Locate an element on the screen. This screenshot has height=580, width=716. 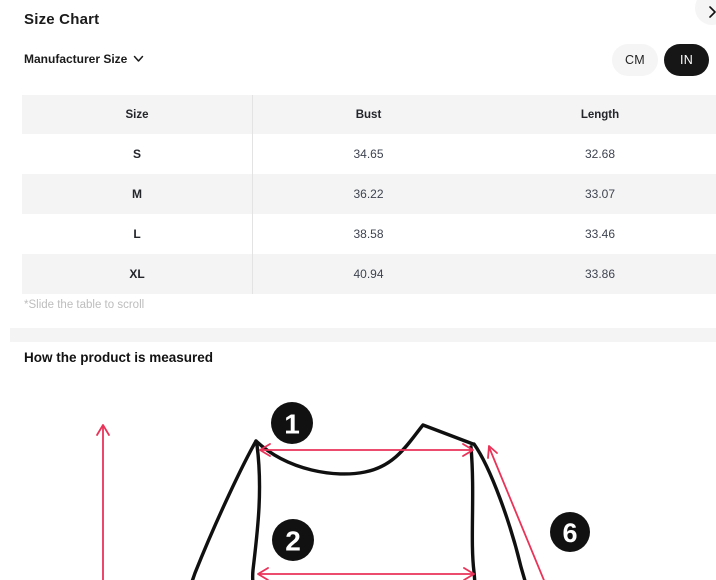
table-cell-value: 32.68 is located at coordinates (600, 154).